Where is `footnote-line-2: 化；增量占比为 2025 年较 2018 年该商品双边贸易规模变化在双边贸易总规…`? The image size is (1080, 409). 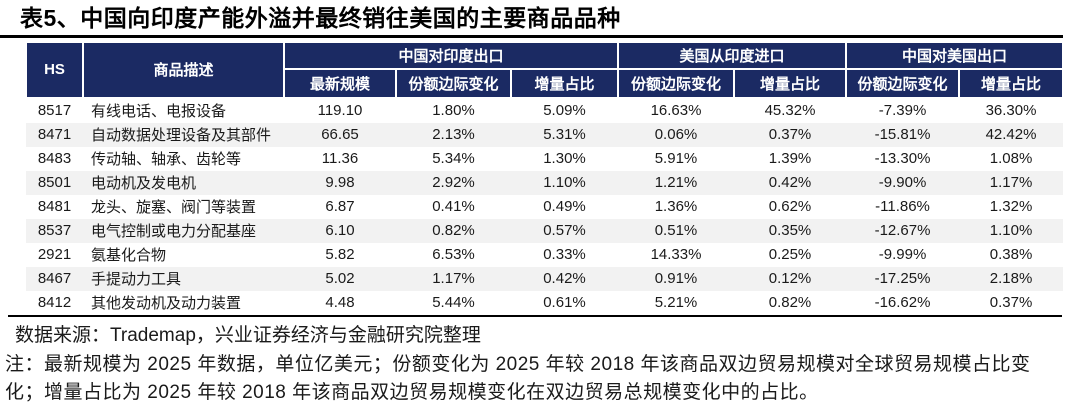
footnote-line-2: 化；增量占比为 2025 年较 2018 年该商品双边贸易规模变化在双边贸易总规… is located at coordinates (412, 392).